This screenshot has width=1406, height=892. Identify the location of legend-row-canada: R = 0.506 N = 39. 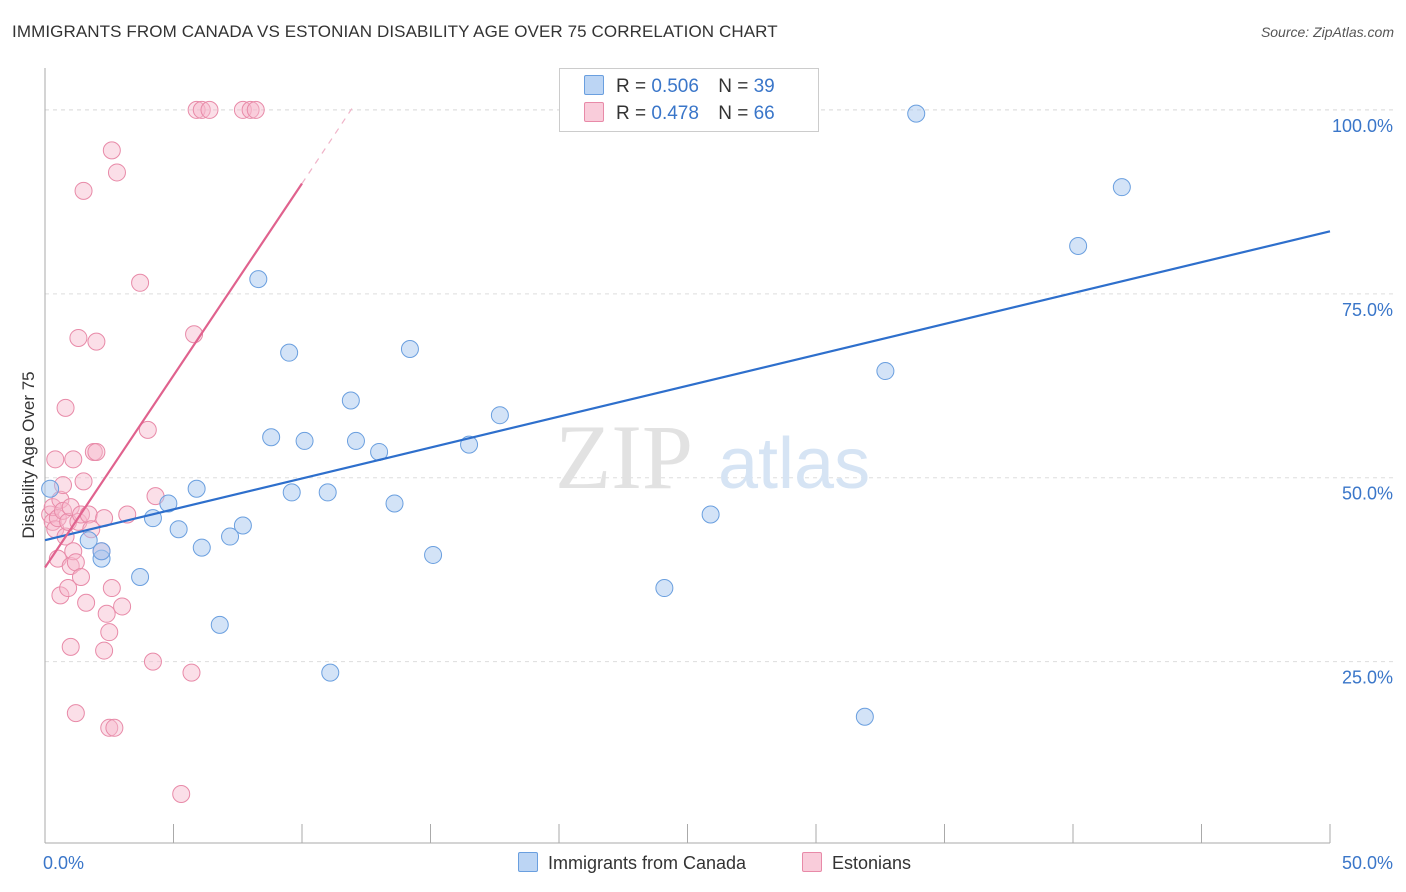
(679, 87).